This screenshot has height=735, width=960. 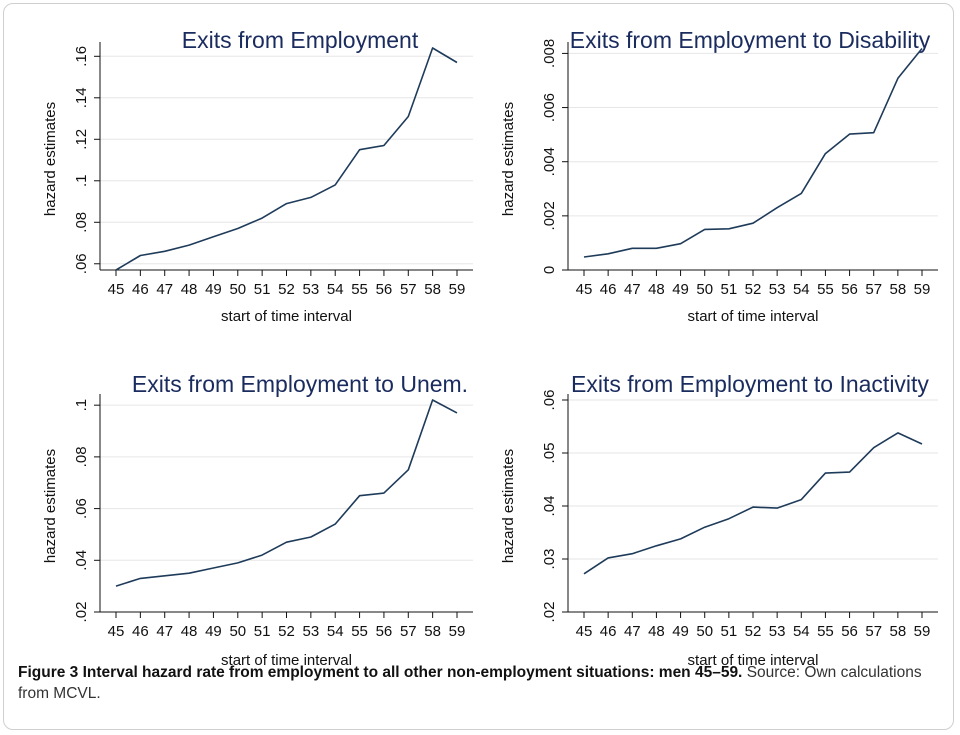 I want to click on y-tick-label: .05, so click(x=549, y=453).